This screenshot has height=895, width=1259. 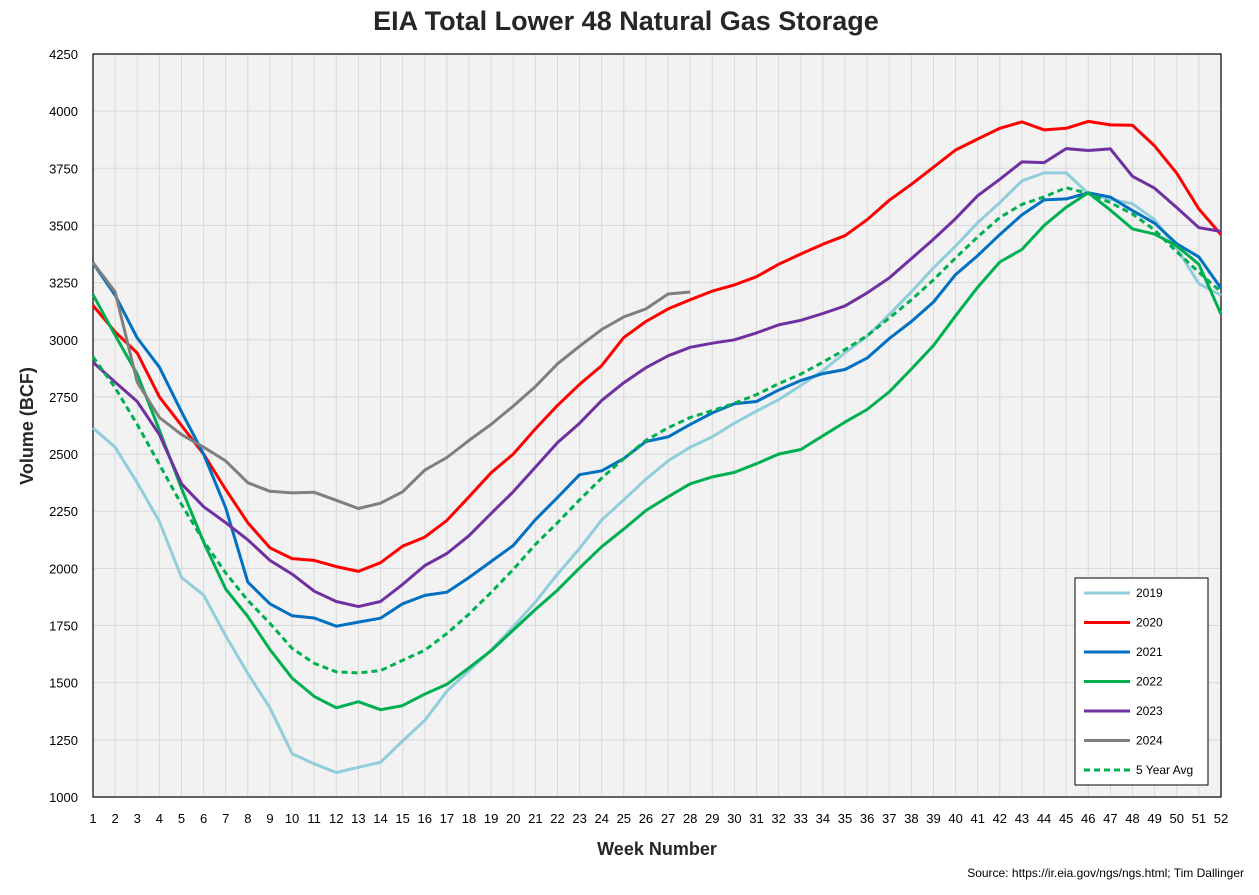 I want to click on x-axis-title: Week Number, so click(x=657, y=849).